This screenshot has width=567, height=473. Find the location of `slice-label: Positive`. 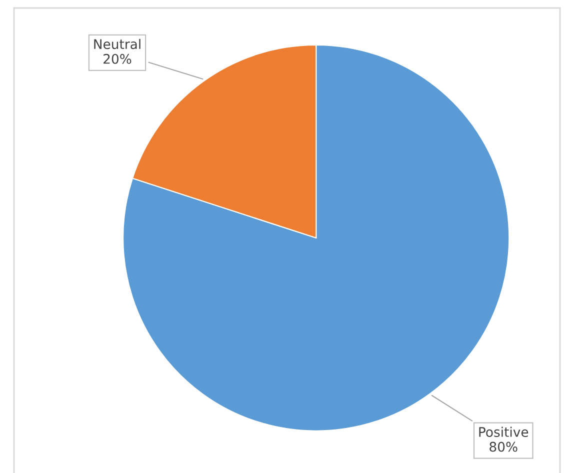

slice-label: Positive is located at coordinates (503, 431).